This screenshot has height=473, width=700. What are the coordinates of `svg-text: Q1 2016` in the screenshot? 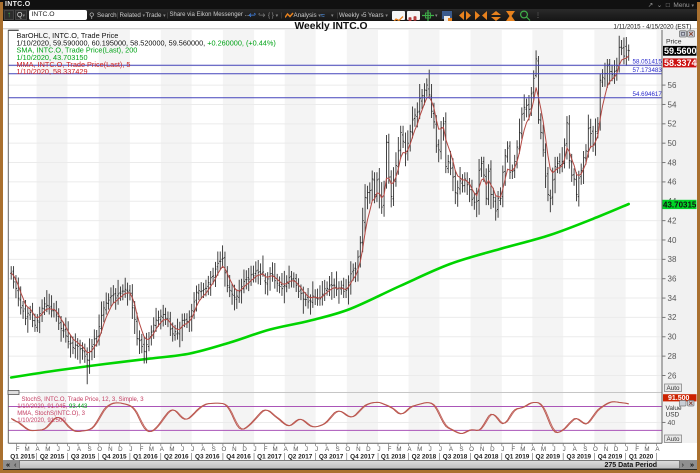 It's located at (145, 457).